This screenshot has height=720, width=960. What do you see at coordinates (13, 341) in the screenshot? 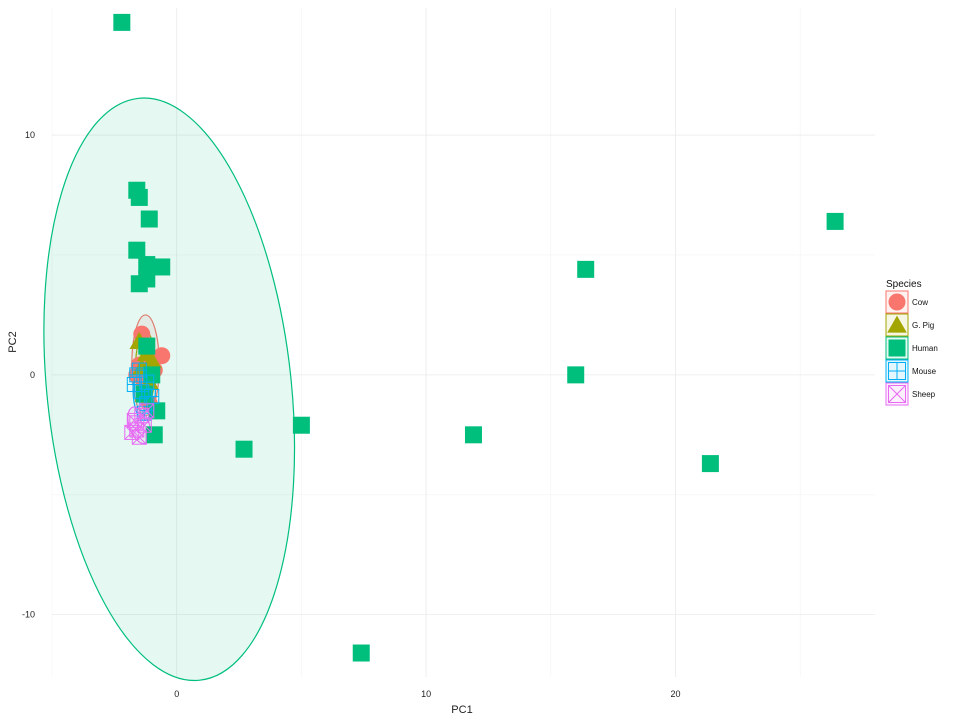
I see `y-axis-label: PC2` at bounding box center [13, 341].